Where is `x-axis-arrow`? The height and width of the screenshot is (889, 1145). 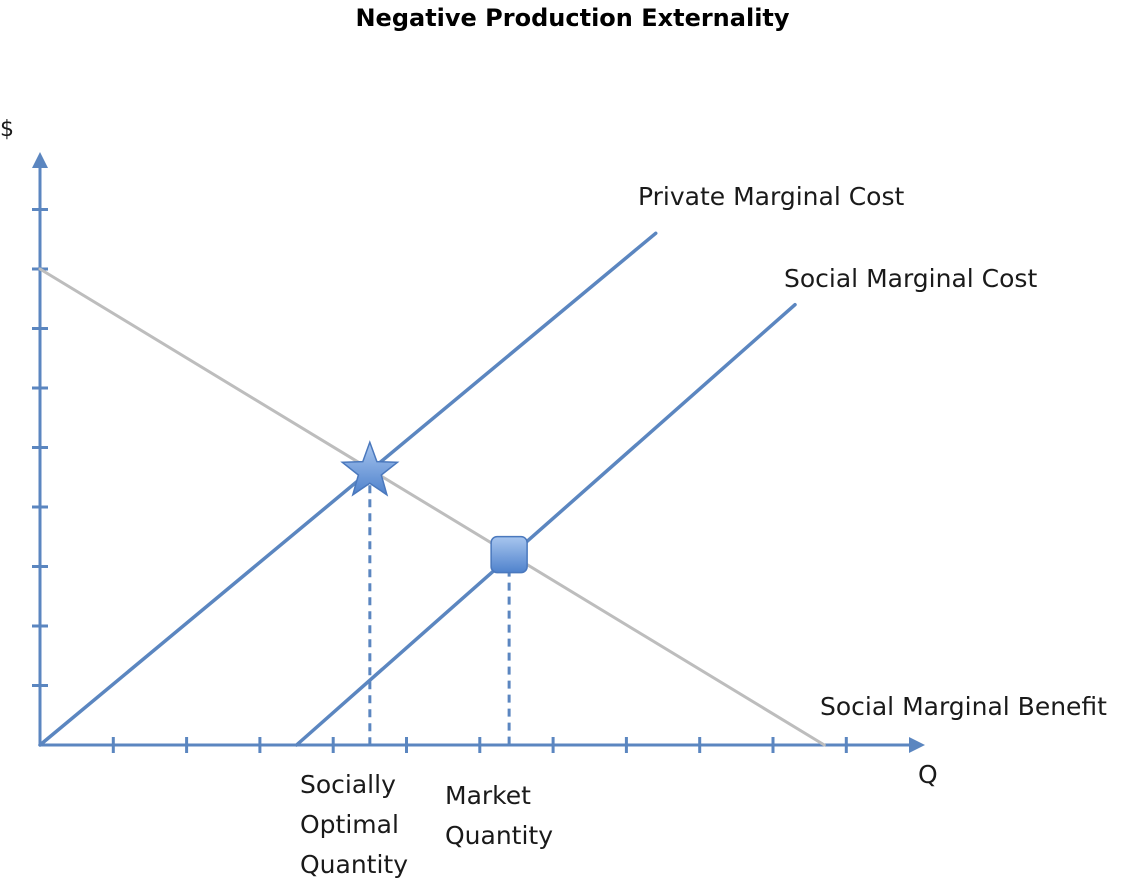 x-axis-arrow is located at coordinates (917, 745).